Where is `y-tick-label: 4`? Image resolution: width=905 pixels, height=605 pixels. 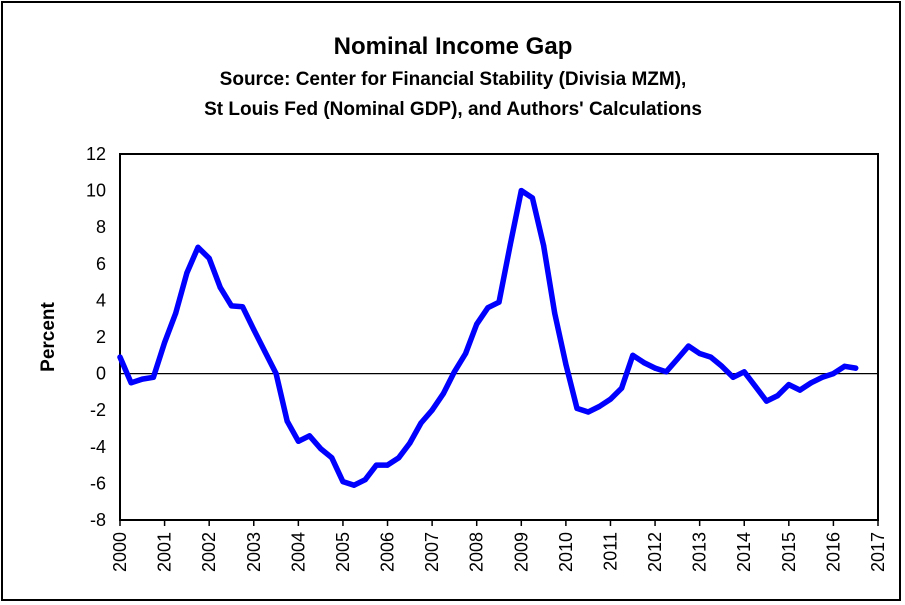
y-tick-label: 4 is located at coordinates (101, 300).